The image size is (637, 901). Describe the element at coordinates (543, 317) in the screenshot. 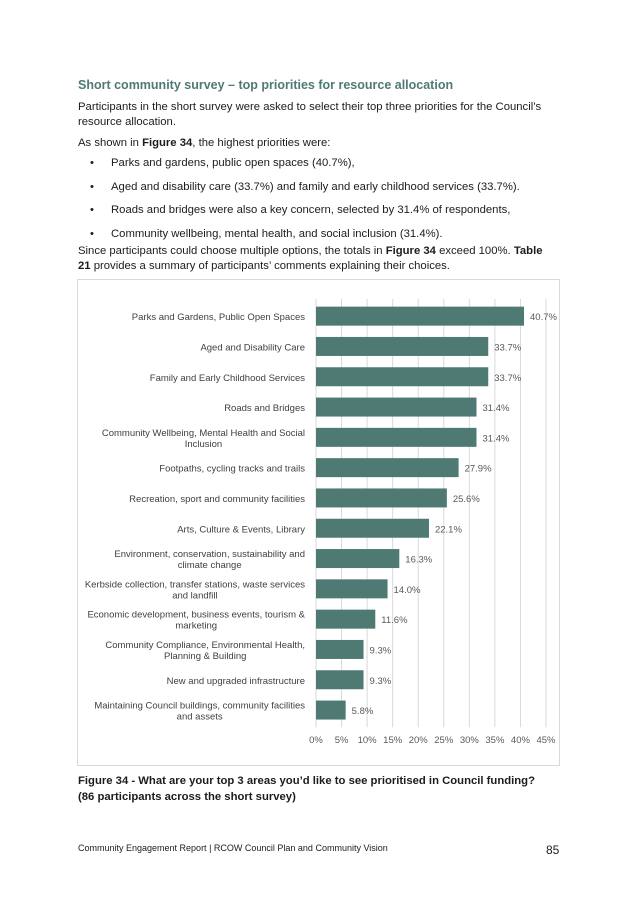

I see `bar-value-label: 40.7%` at that location.